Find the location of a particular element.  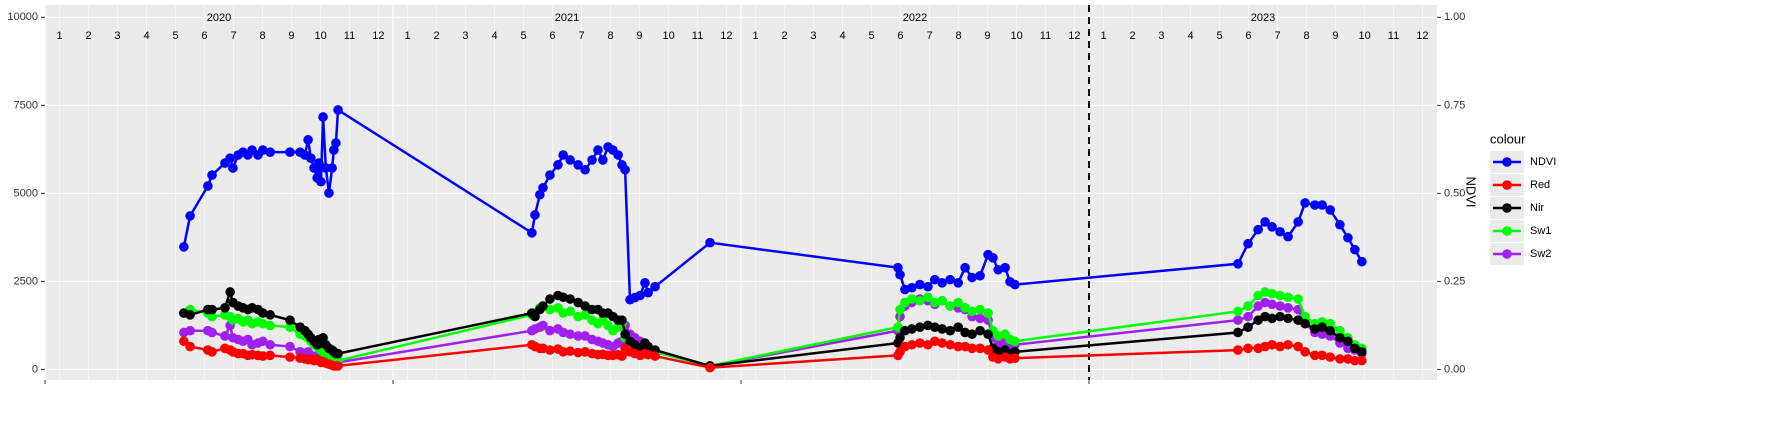

year-label: 2023 is located at coordinates (1263, 18).